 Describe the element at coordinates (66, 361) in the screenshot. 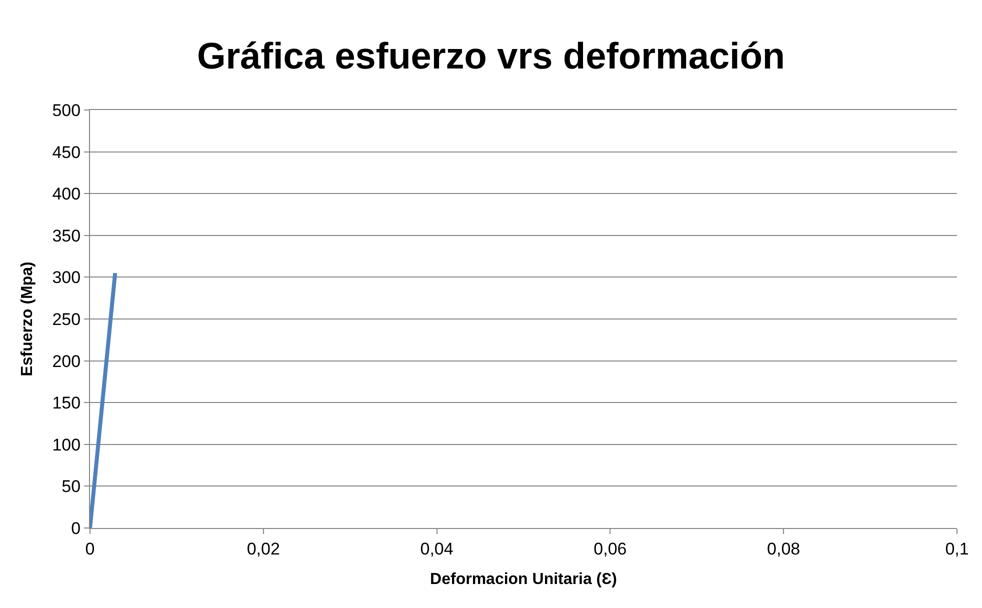

I see `y-tick-label: 200` at that location.